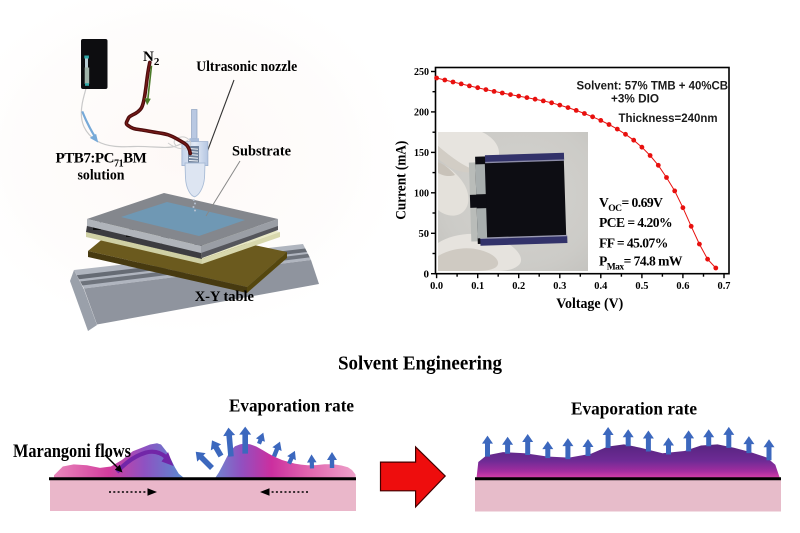 The width and height of the screenshot is (800, 533). Describe the element at coordinates (246, 67) in the screenshot. I see `svg-text: Ultrasonic nozzle` at that location.